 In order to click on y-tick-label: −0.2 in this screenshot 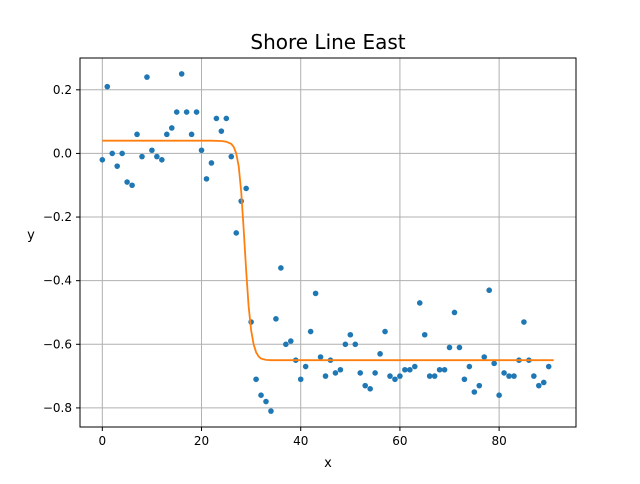, I will do `click(57, 217)`.